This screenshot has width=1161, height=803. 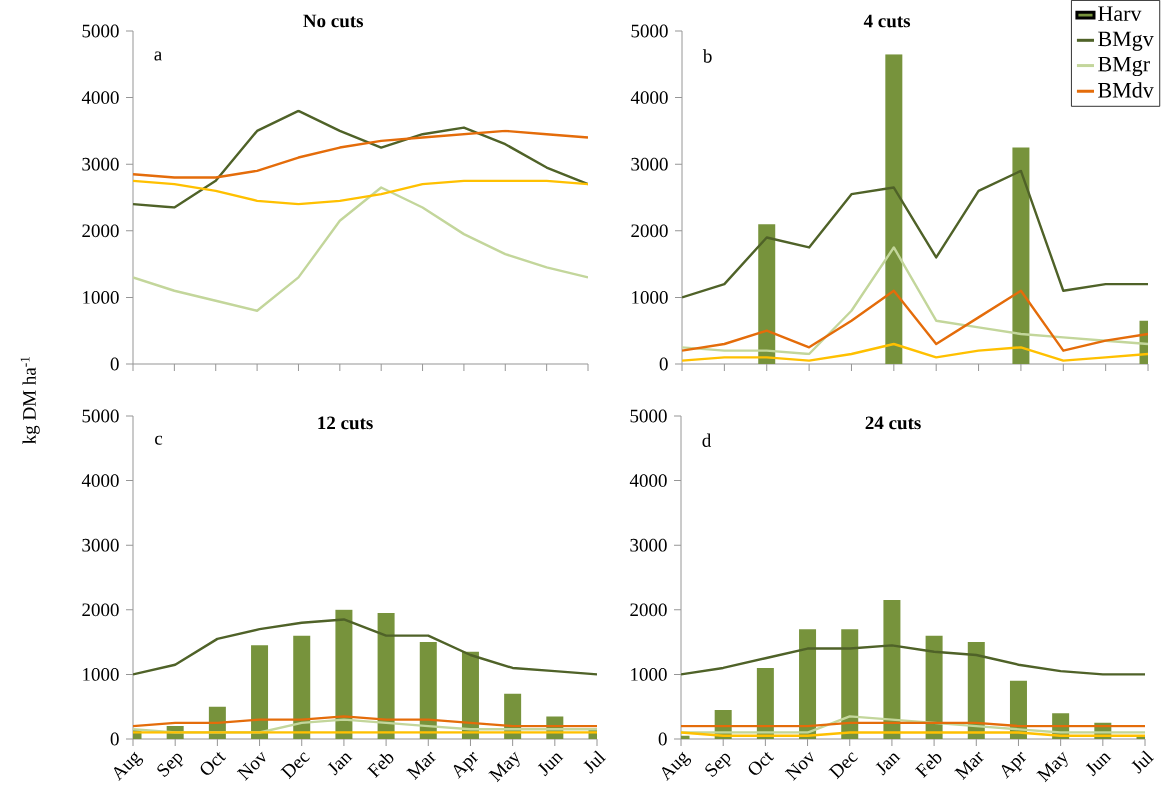 What do you see at coordinates (158, 56) in the screenshot?
I see `annotation: a` at bounding box center [158, 56].